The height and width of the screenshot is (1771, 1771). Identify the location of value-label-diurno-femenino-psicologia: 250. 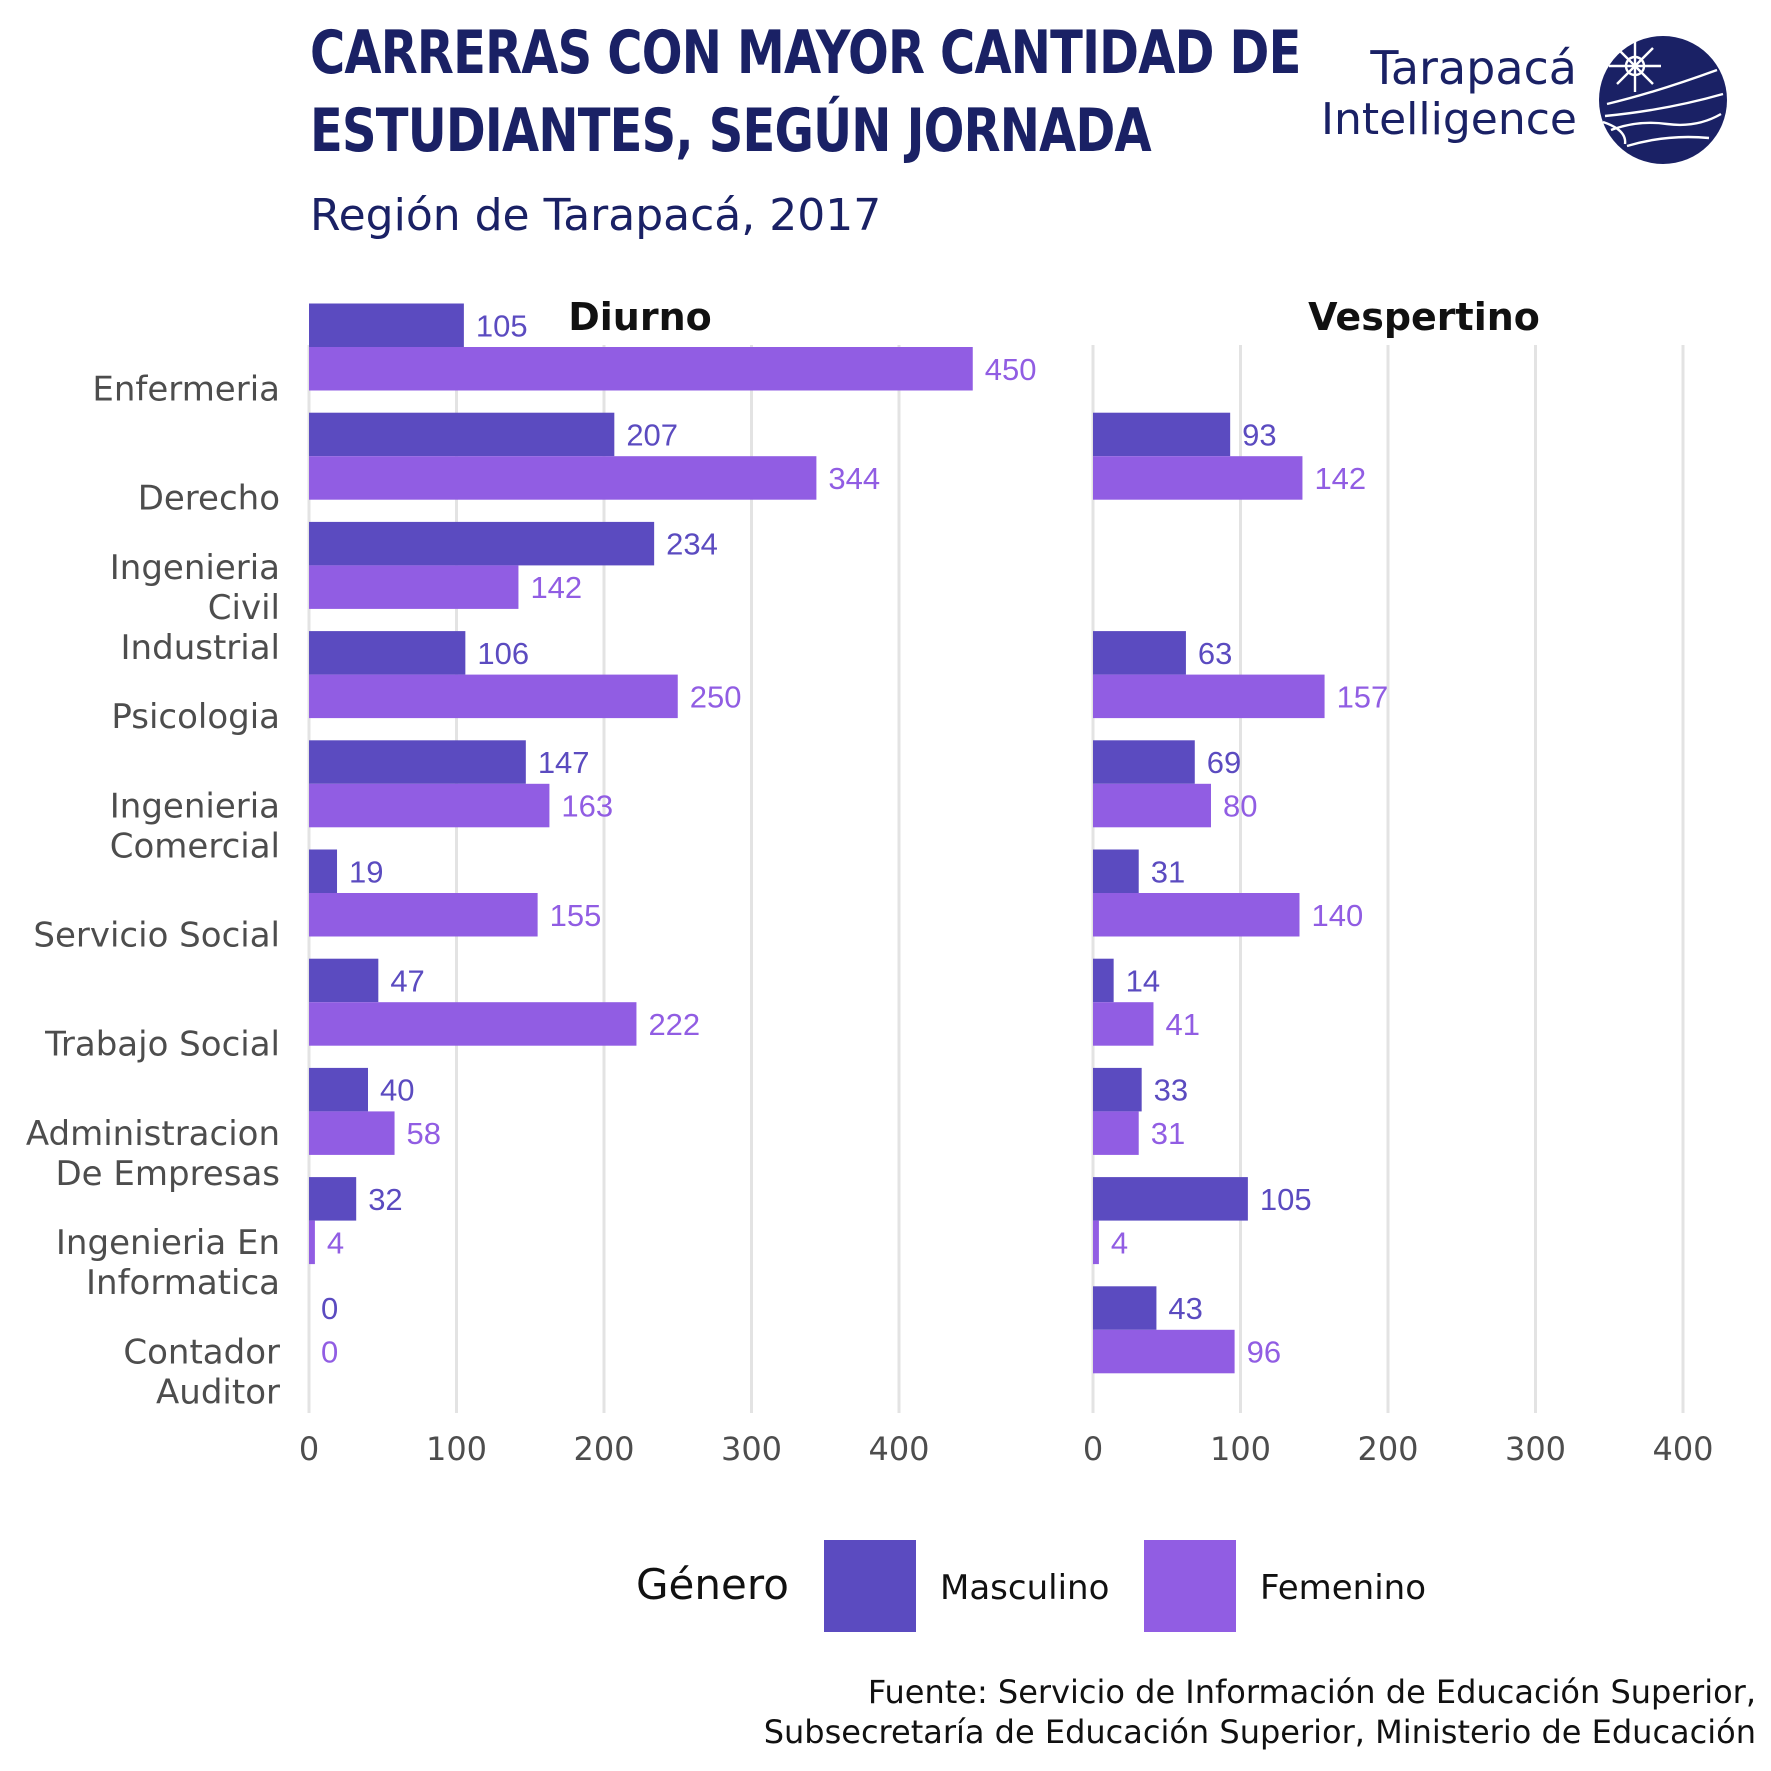
(716, 696).